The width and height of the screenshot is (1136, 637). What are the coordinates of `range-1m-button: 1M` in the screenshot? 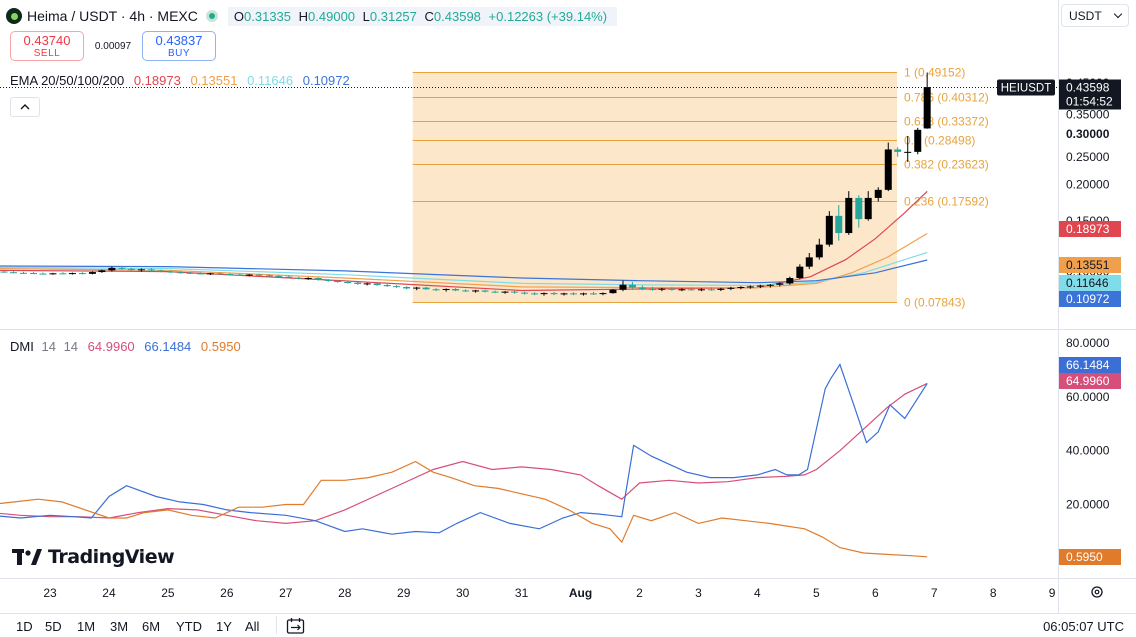 It's located at (86, 626).